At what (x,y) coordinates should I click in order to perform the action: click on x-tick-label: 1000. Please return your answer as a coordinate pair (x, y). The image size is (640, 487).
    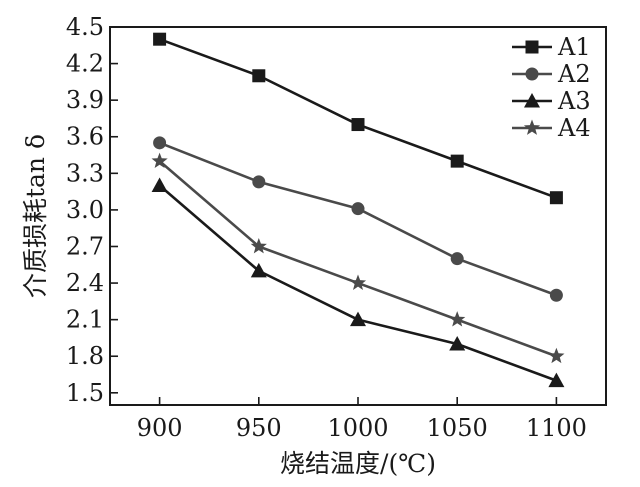
    Looking at the image, I should click on (357, 428).